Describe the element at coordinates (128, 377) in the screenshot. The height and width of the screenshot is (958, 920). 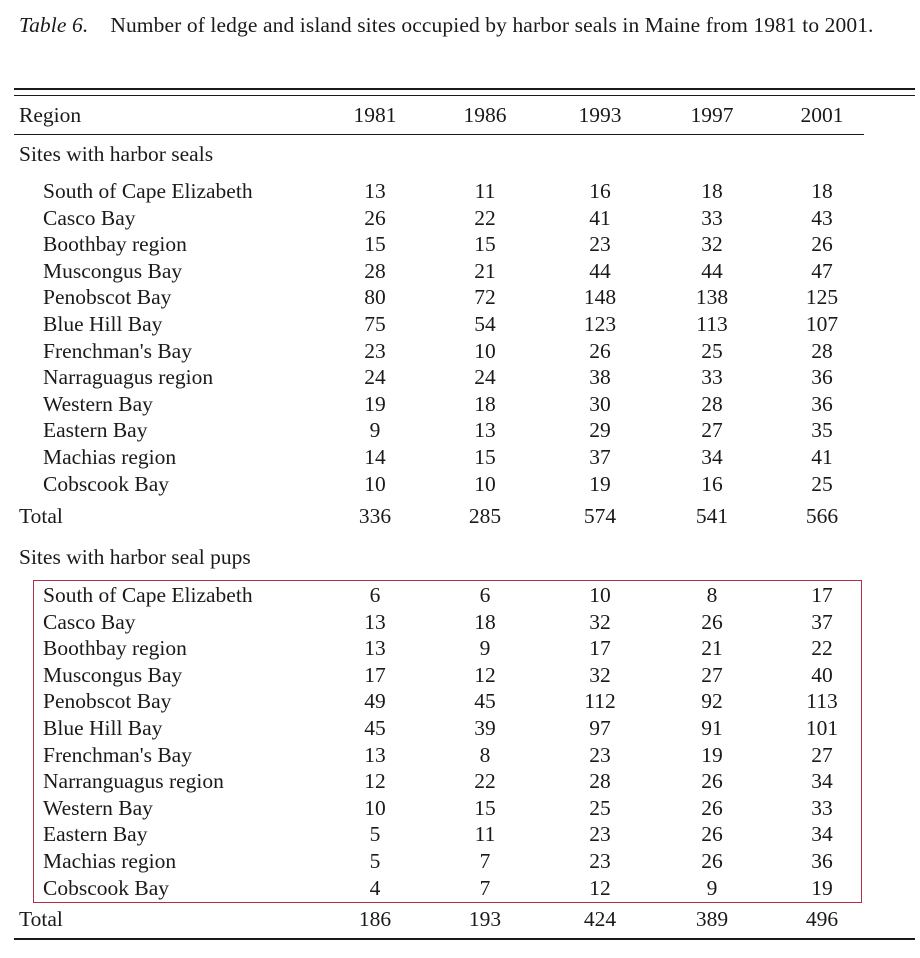
I see `region-cell: Narraguagus region` at that location.